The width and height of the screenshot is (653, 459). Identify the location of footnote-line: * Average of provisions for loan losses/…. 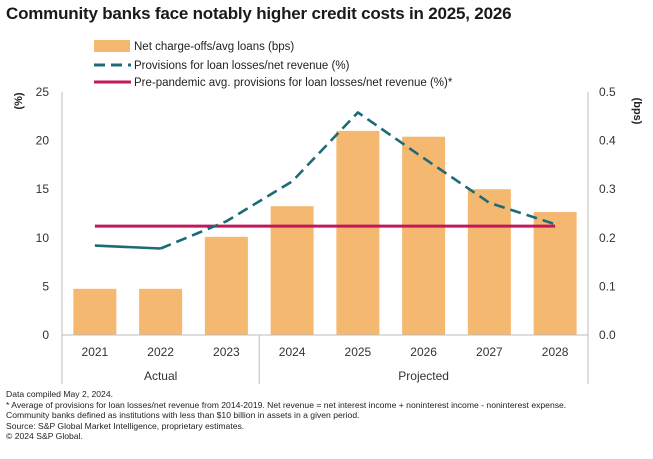
(286, 404).